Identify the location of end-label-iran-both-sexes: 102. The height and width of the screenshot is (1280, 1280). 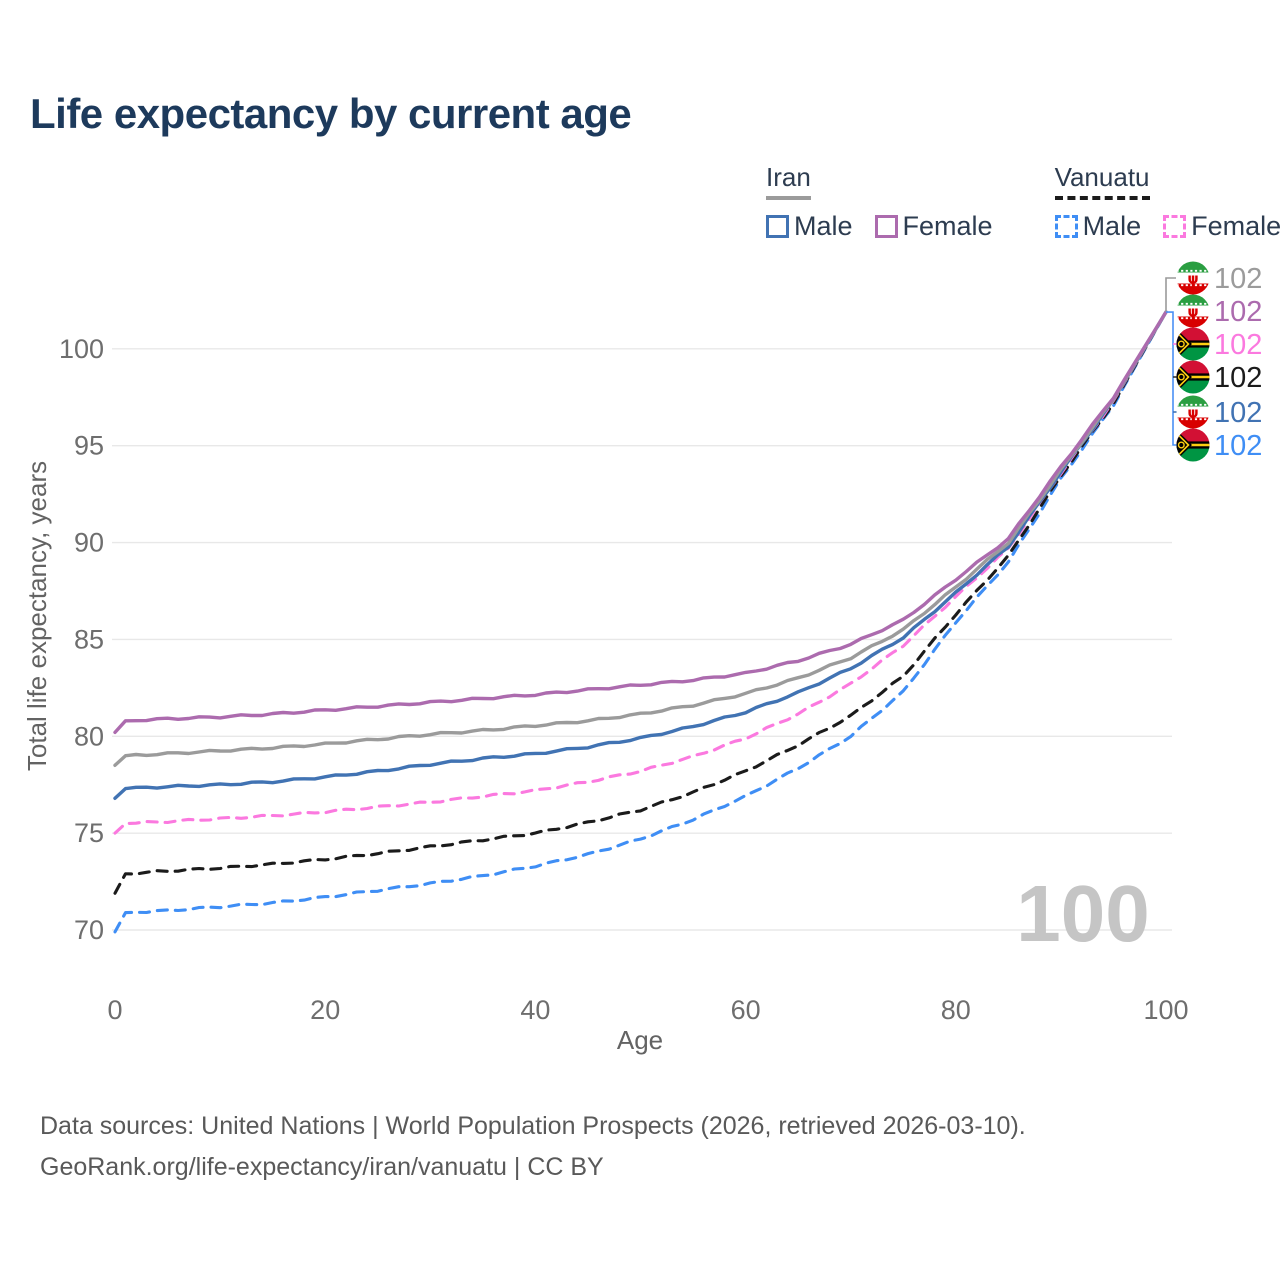
(1238, 279).